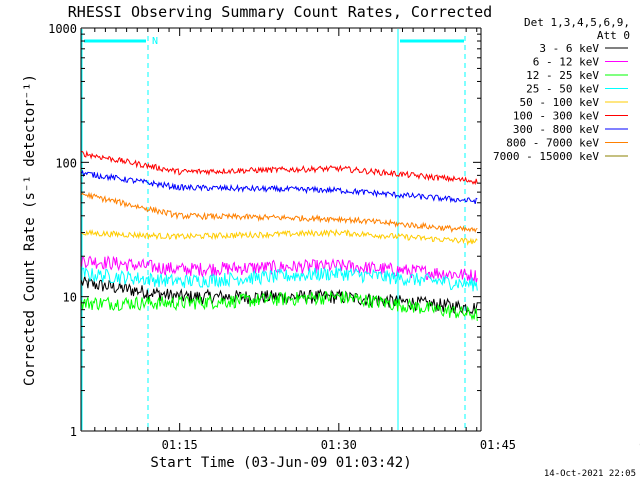  I want to click on y-tick-label: 1, so click(73, 432).